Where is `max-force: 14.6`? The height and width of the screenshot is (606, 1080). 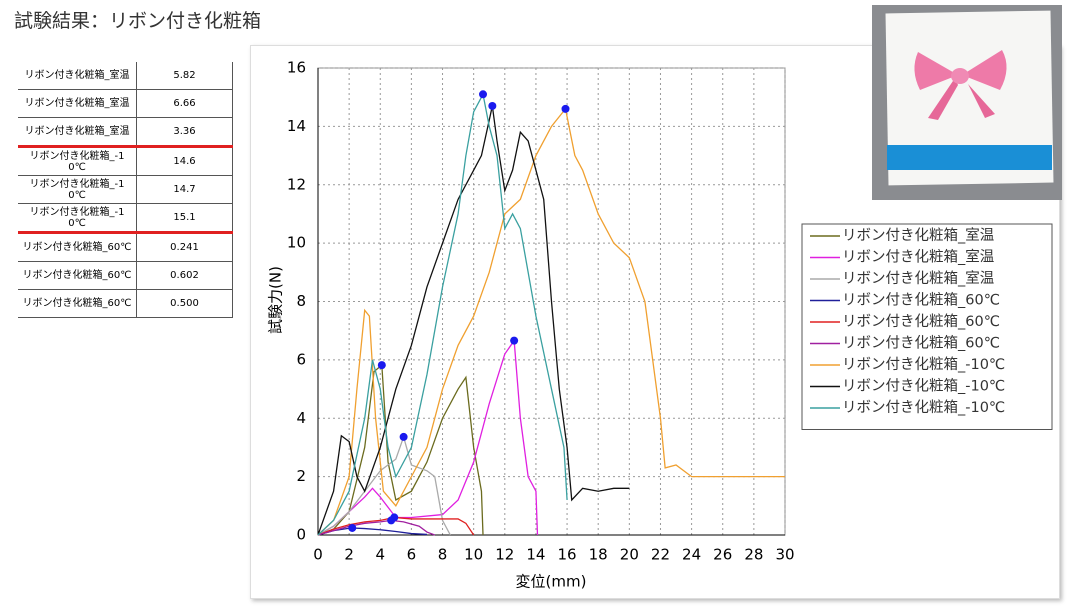
max-force: 14.6 is located at coordinates (184, 161).